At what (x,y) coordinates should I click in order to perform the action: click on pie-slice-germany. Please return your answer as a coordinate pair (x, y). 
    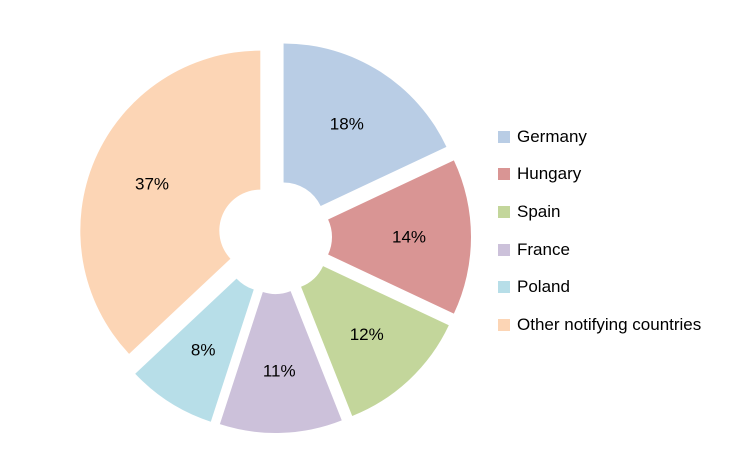
    Looking at the image, I should click on (365, 125).